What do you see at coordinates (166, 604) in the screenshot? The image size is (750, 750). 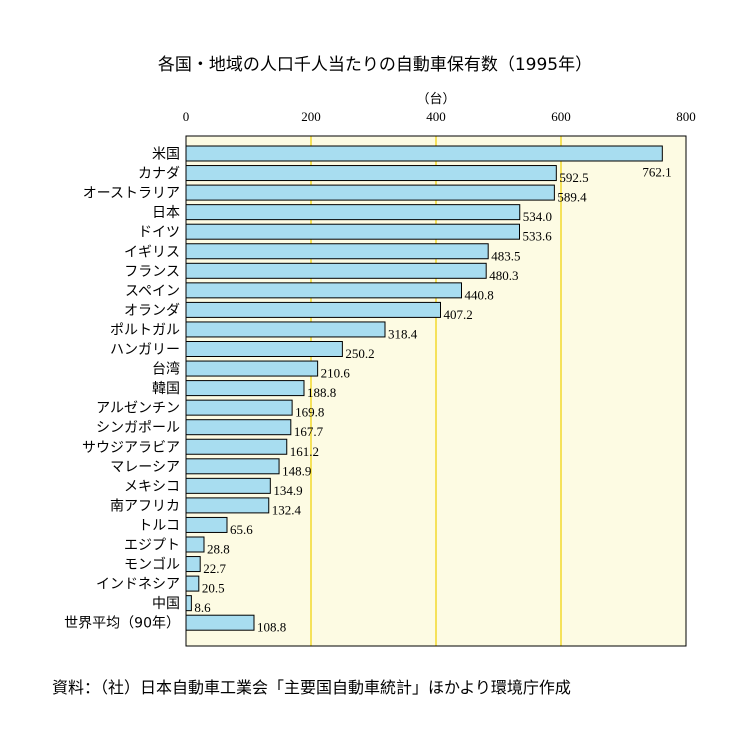 I see `category-label: 中国` at bounding box center [166, 604].